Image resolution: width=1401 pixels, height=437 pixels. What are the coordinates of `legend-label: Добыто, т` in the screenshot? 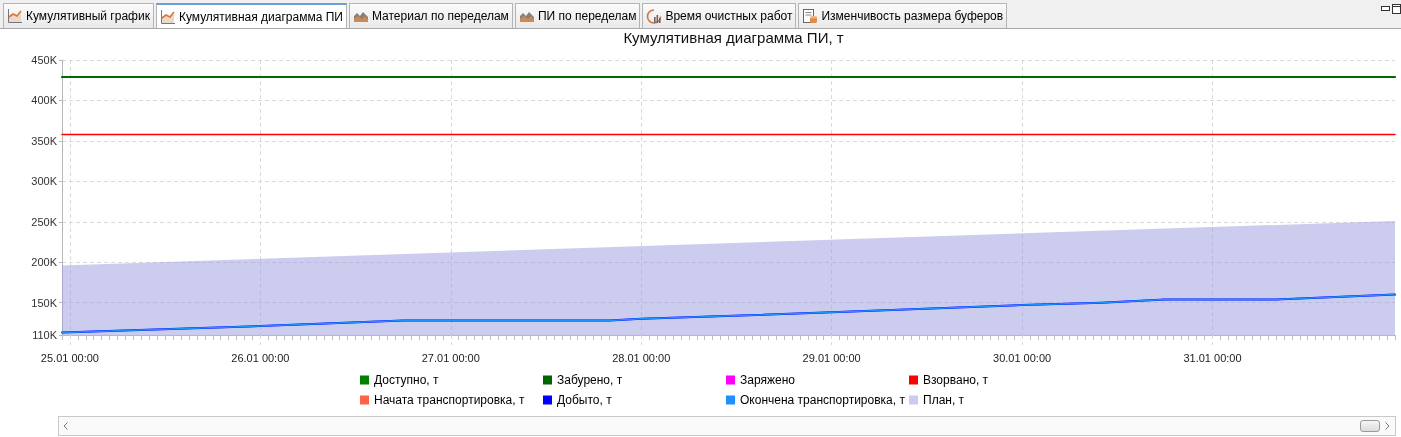 It's located at (585, 400).